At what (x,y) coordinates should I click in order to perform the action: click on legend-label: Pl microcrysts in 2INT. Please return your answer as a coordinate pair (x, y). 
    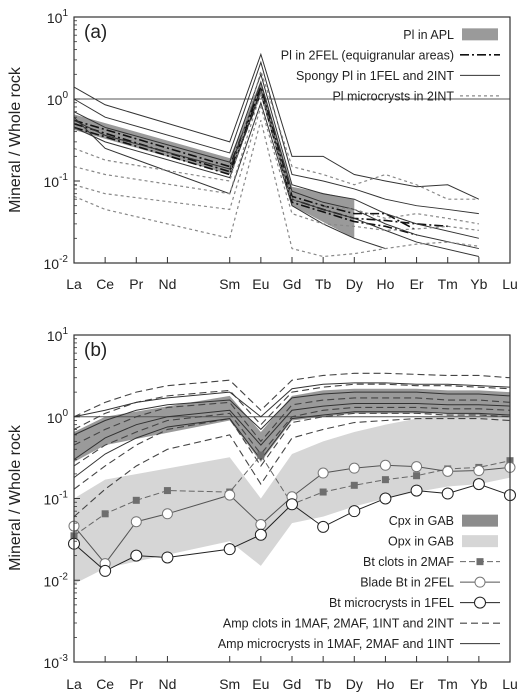
    Looking at the image, I should click on (393, 96).